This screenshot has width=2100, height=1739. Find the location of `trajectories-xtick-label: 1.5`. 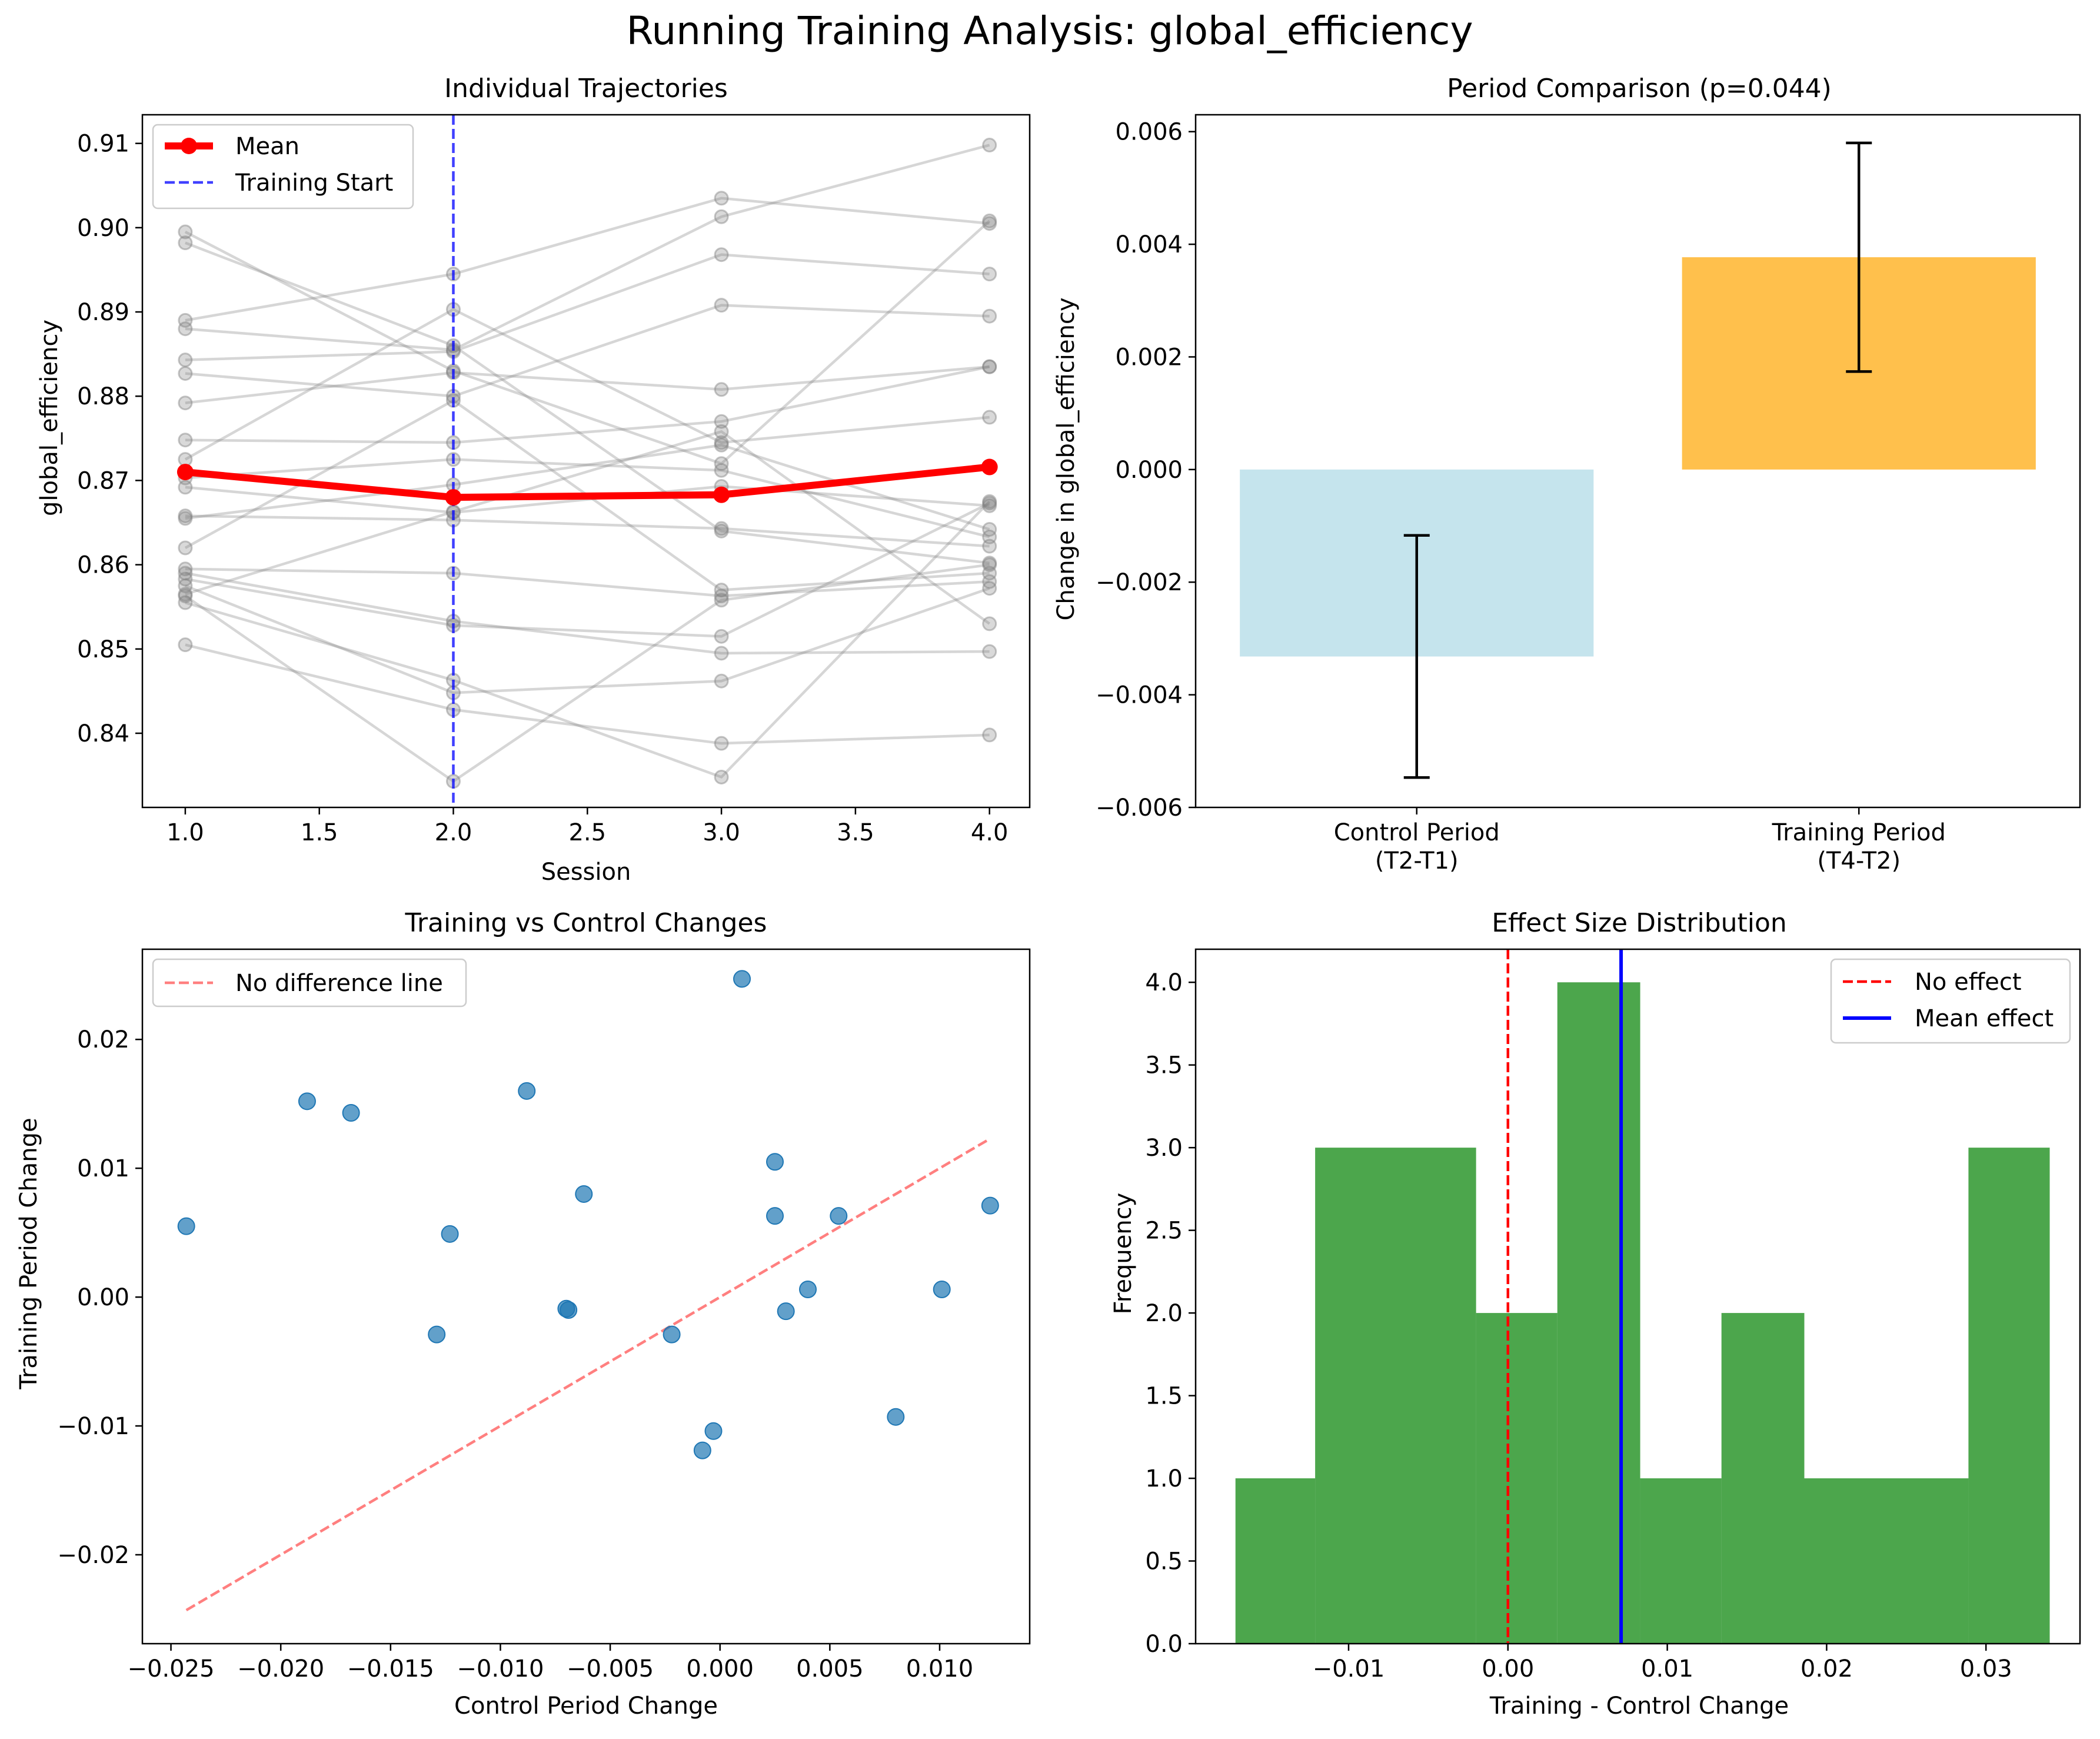

trajectories-xtick-label: 1.5 is located at coordinates (319, 832).